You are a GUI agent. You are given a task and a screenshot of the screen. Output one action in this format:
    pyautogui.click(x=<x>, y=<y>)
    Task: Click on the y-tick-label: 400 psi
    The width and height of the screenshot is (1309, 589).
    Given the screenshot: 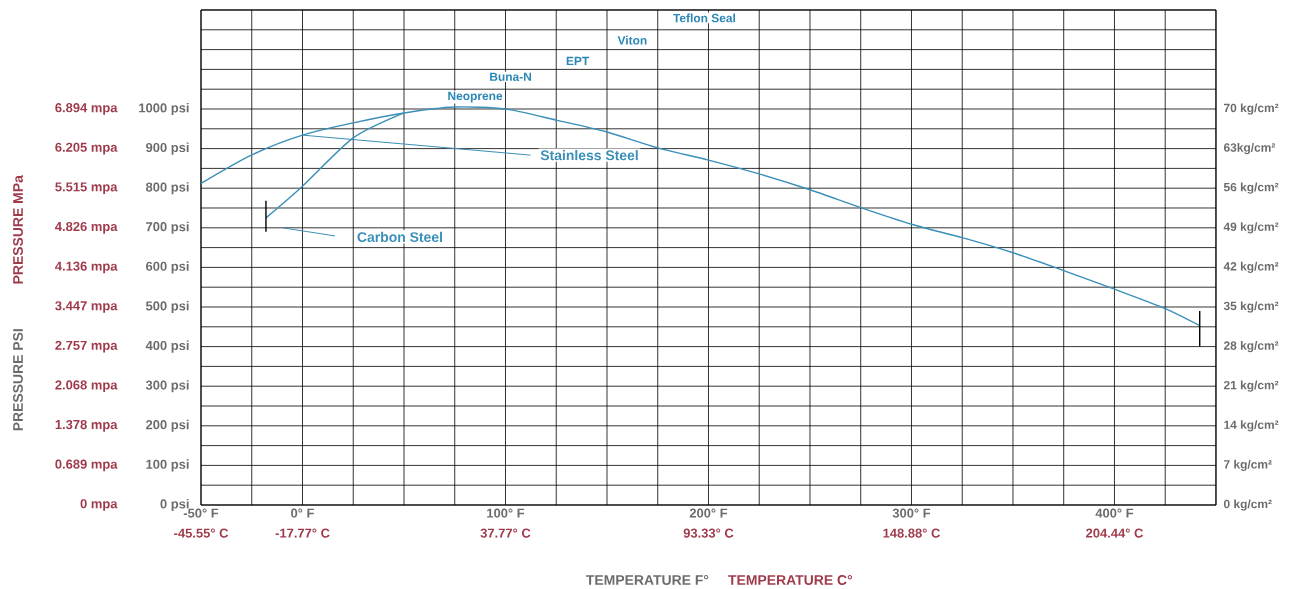 What is the action you would take?
    pyautogui.click(x=167, y=346)
    